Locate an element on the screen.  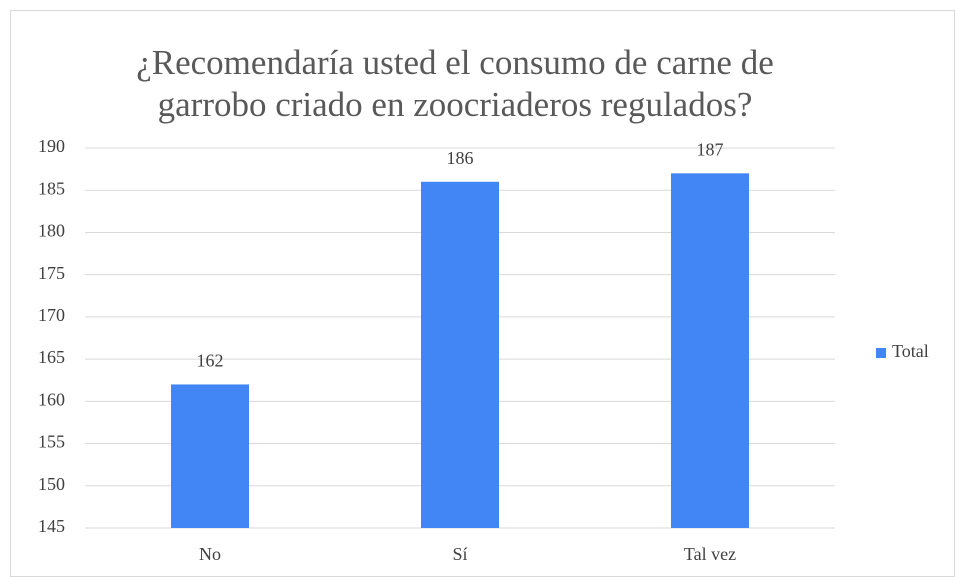
legend-label: Total is located at coordinates (910, 351).